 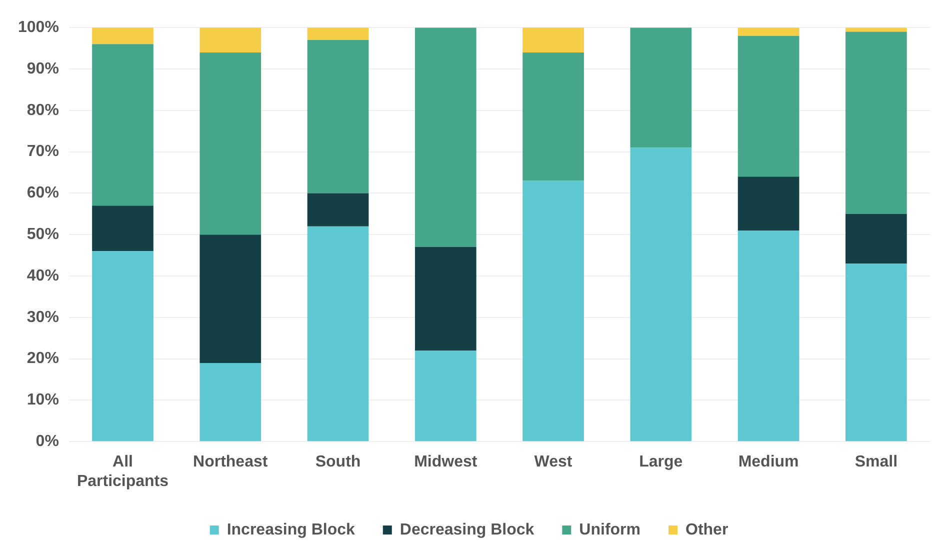 I want to click on x-tick-label: Medium, so click(x=768, y=462).